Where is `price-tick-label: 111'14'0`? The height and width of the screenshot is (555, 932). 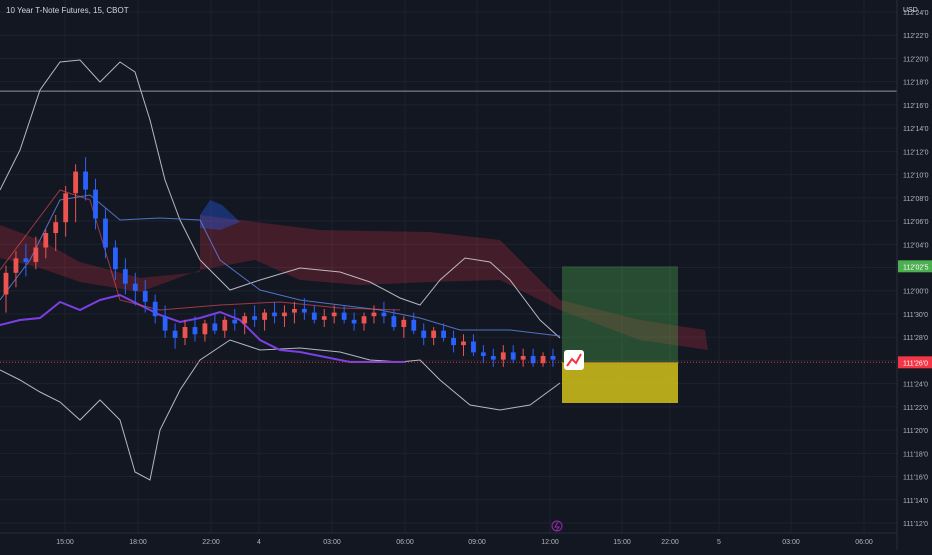
price-tick-label: 111'14'0 is located at coordinates (915, 501).